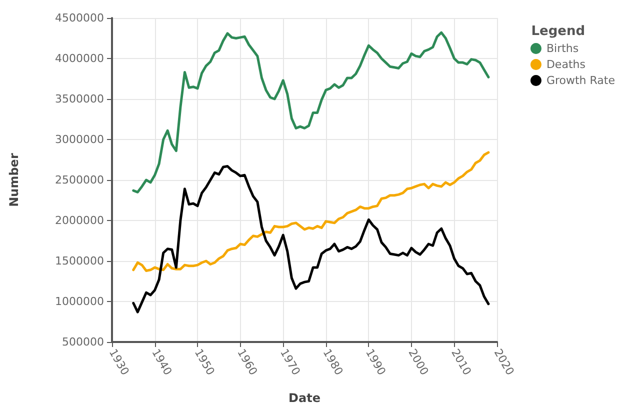 The image size is (628, 414). I want to click on y-tick-label: 4000000, so click(79, 58).